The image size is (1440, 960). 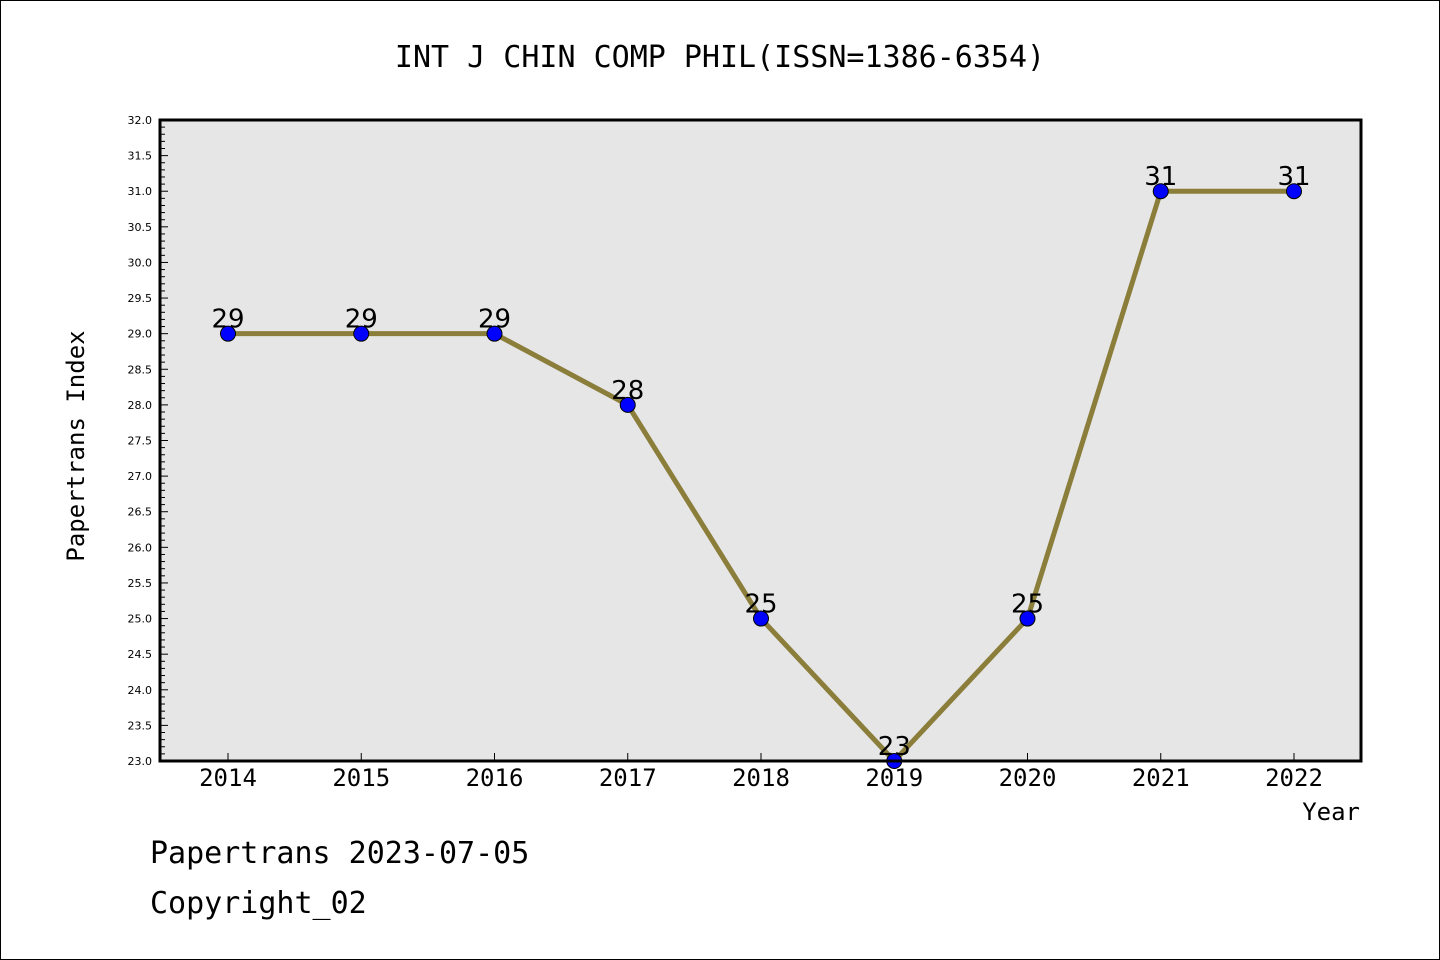 I want to click on y-tick-label: 30.0, so click(x=140, y=262).